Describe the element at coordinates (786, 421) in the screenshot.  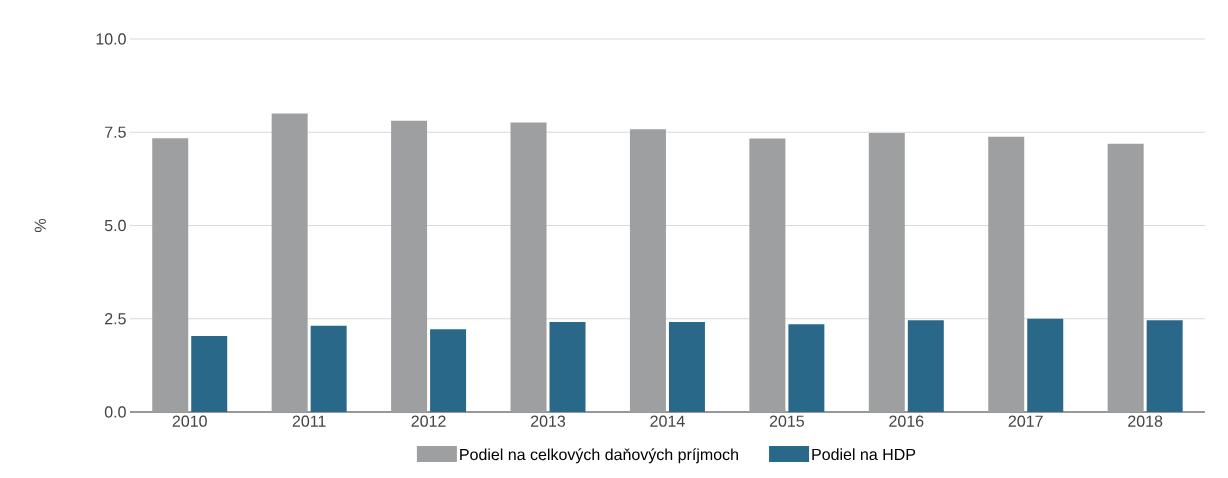
I see `x-tick-label: 2015` at that location.